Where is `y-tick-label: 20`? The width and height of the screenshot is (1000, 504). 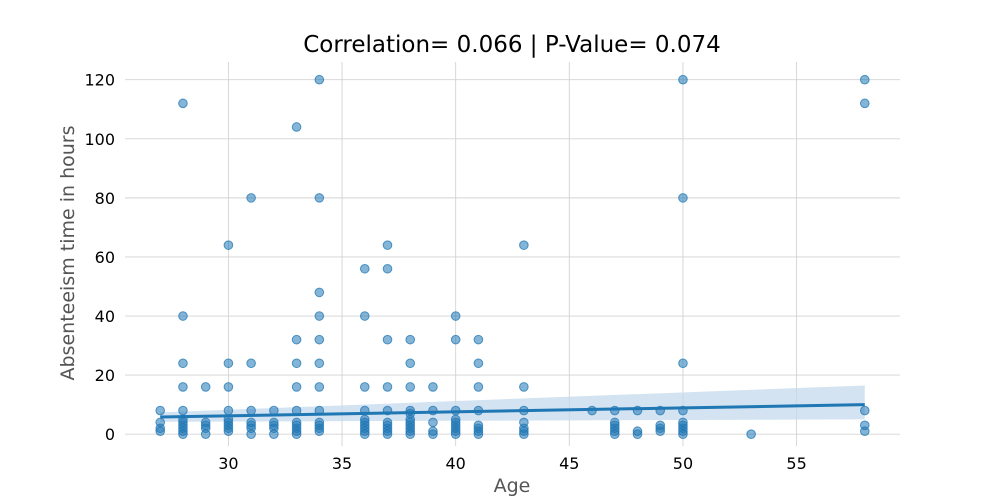
y-tick-label: 20 is located at coordinates (105, 375).